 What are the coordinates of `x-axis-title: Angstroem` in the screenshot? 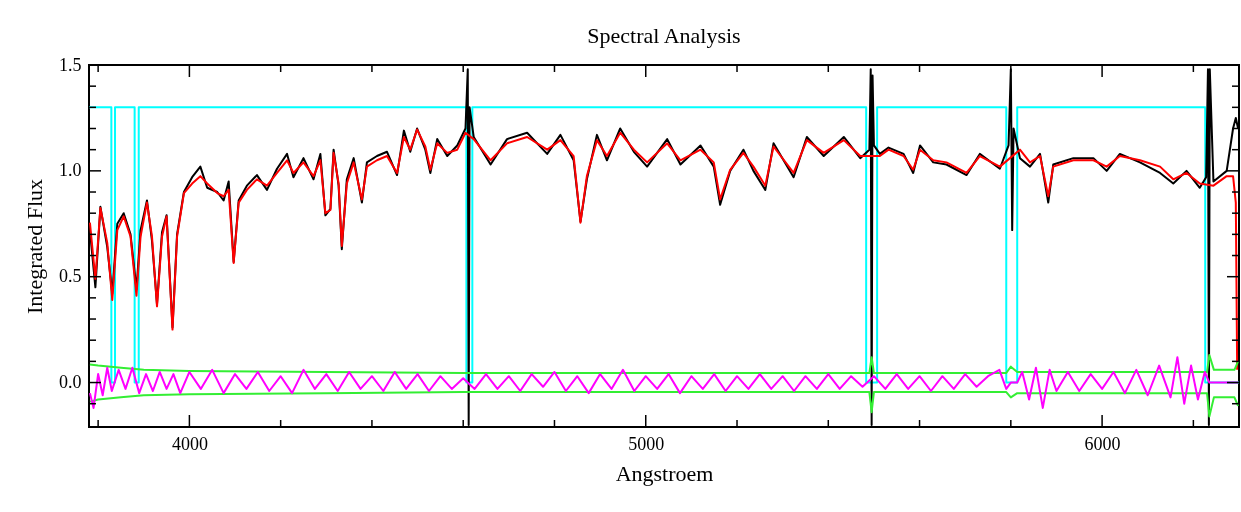 It's located at (664, 473).